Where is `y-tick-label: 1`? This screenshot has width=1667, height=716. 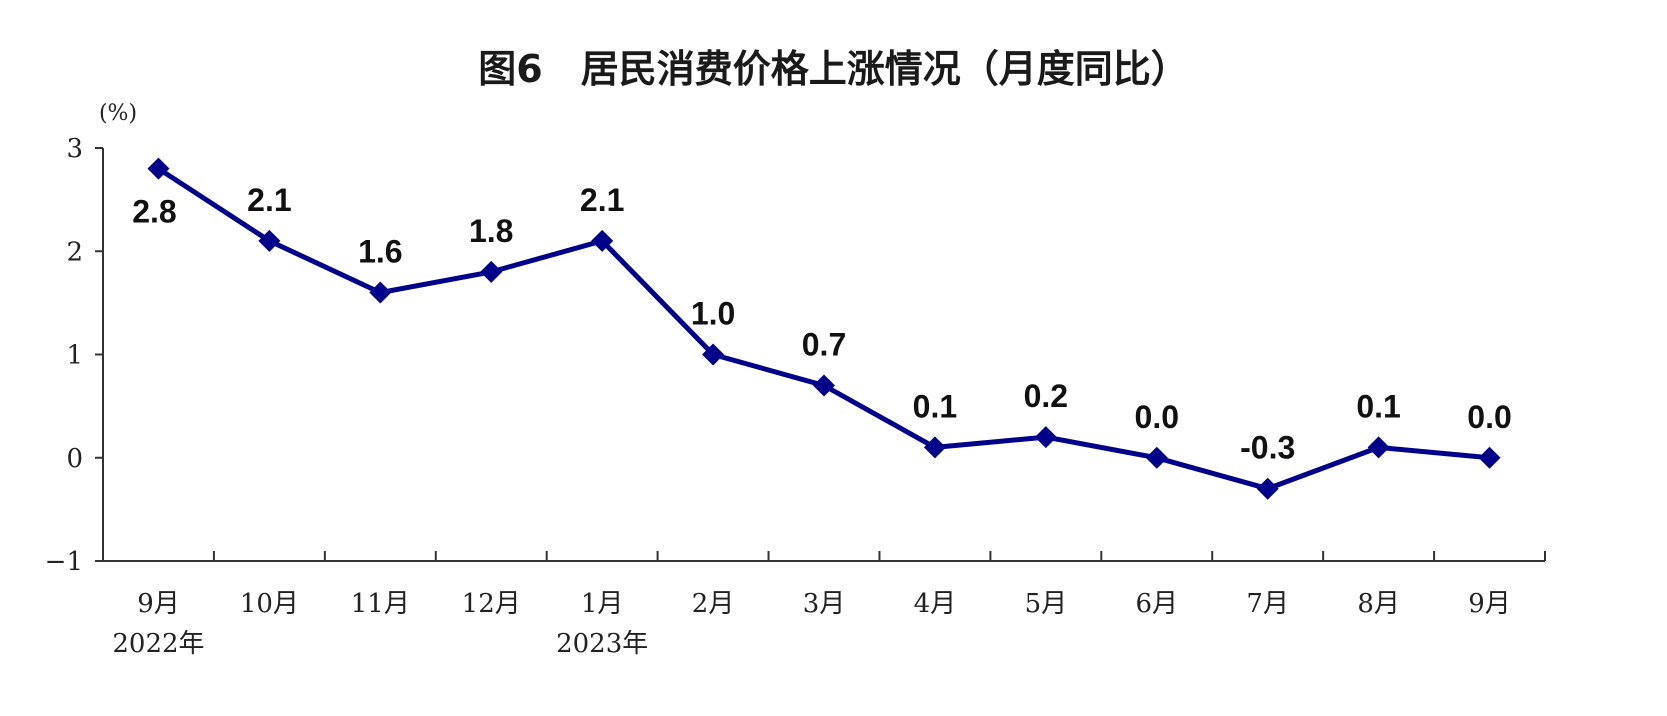
y-tick-label: 1 is located at coordinates (74, 356).